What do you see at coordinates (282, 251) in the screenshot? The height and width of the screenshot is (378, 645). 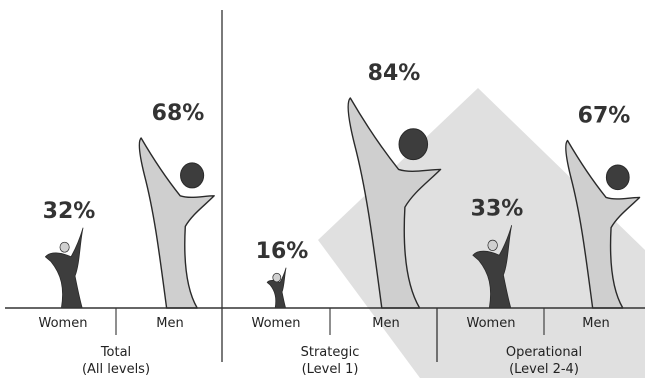 I see `value-label: 16%` at bounding box center [282, 251].